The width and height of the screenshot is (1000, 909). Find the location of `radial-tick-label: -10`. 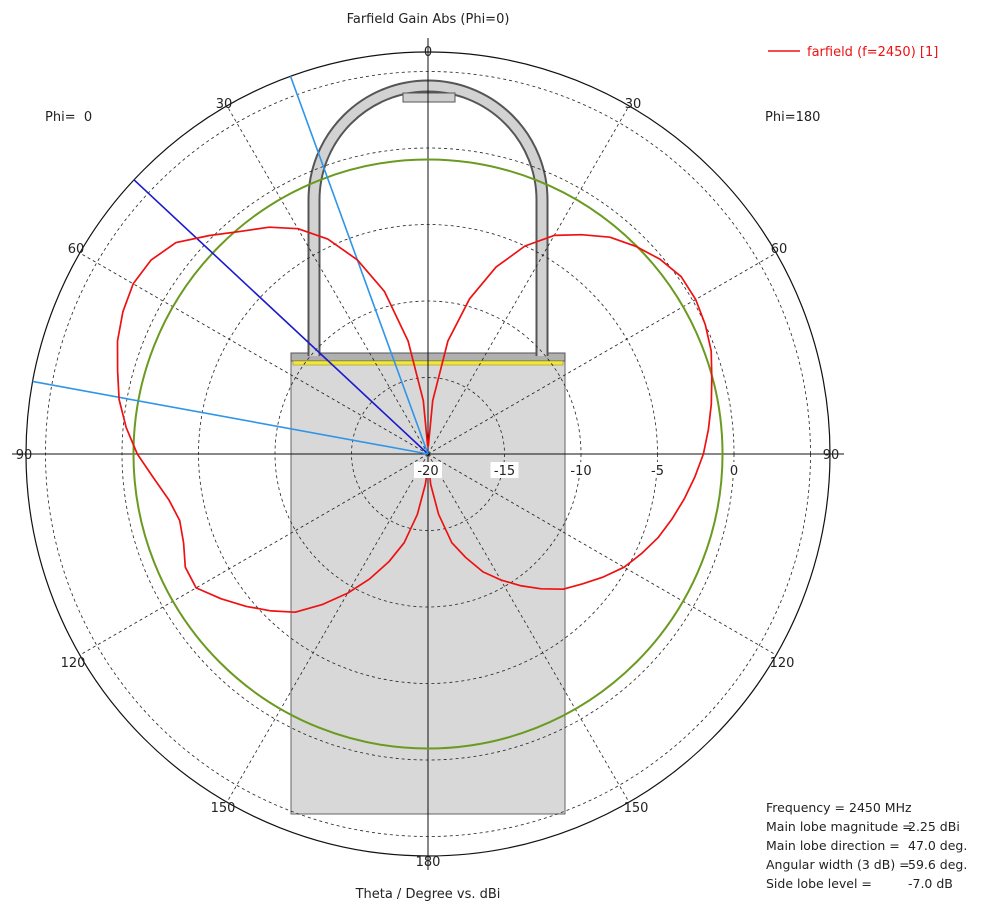

radial-tick-label: -10 is located at coordinates (580, 471).